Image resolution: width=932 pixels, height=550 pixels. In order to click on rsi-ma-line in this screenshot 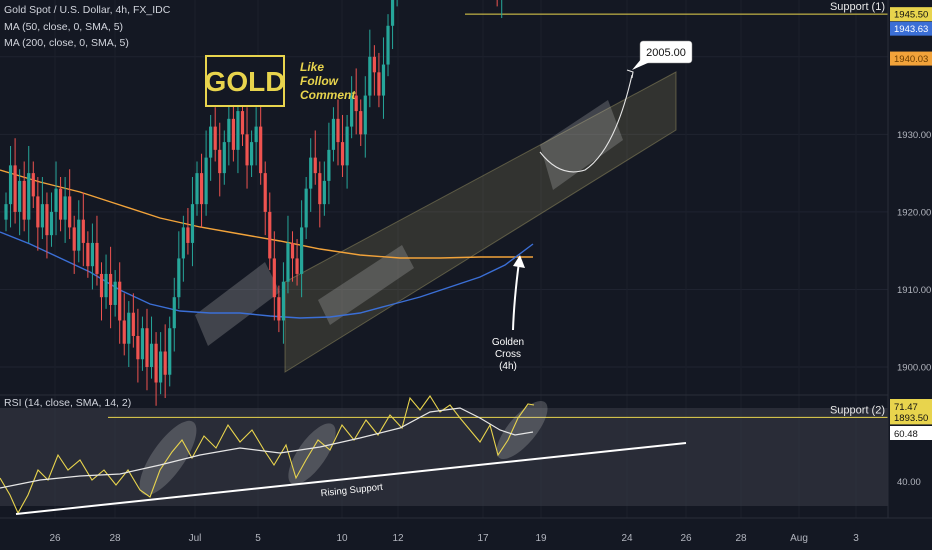, I will do `click(267, 448)`.